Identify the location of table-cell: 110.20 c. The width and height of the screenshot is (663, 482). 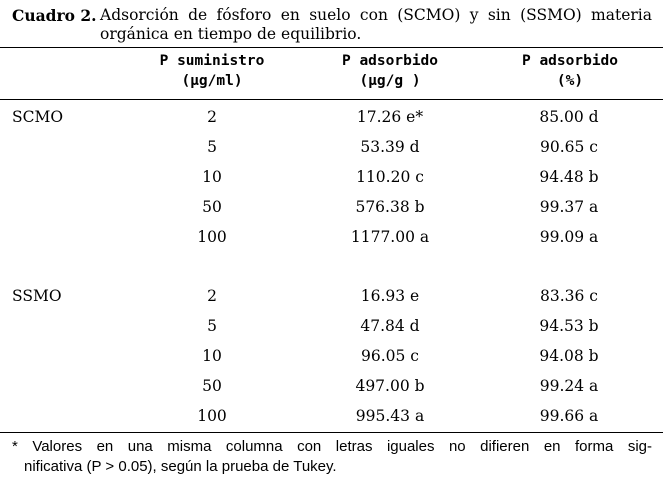
(390, 177).